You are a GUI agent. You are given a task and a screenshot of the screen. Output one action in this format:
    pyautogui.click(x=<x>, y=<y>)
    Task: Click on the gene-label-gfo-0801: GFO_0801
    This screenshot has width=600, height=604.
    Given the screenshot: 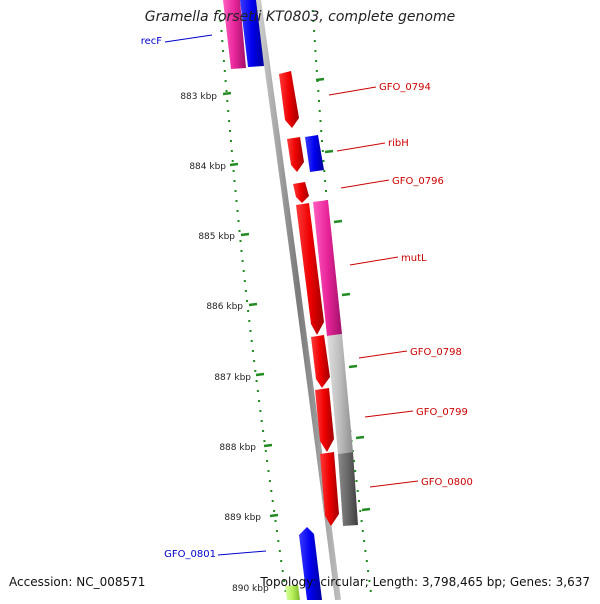 What is the action you would take?
    pyautogui.click(x=190, y=554)
    